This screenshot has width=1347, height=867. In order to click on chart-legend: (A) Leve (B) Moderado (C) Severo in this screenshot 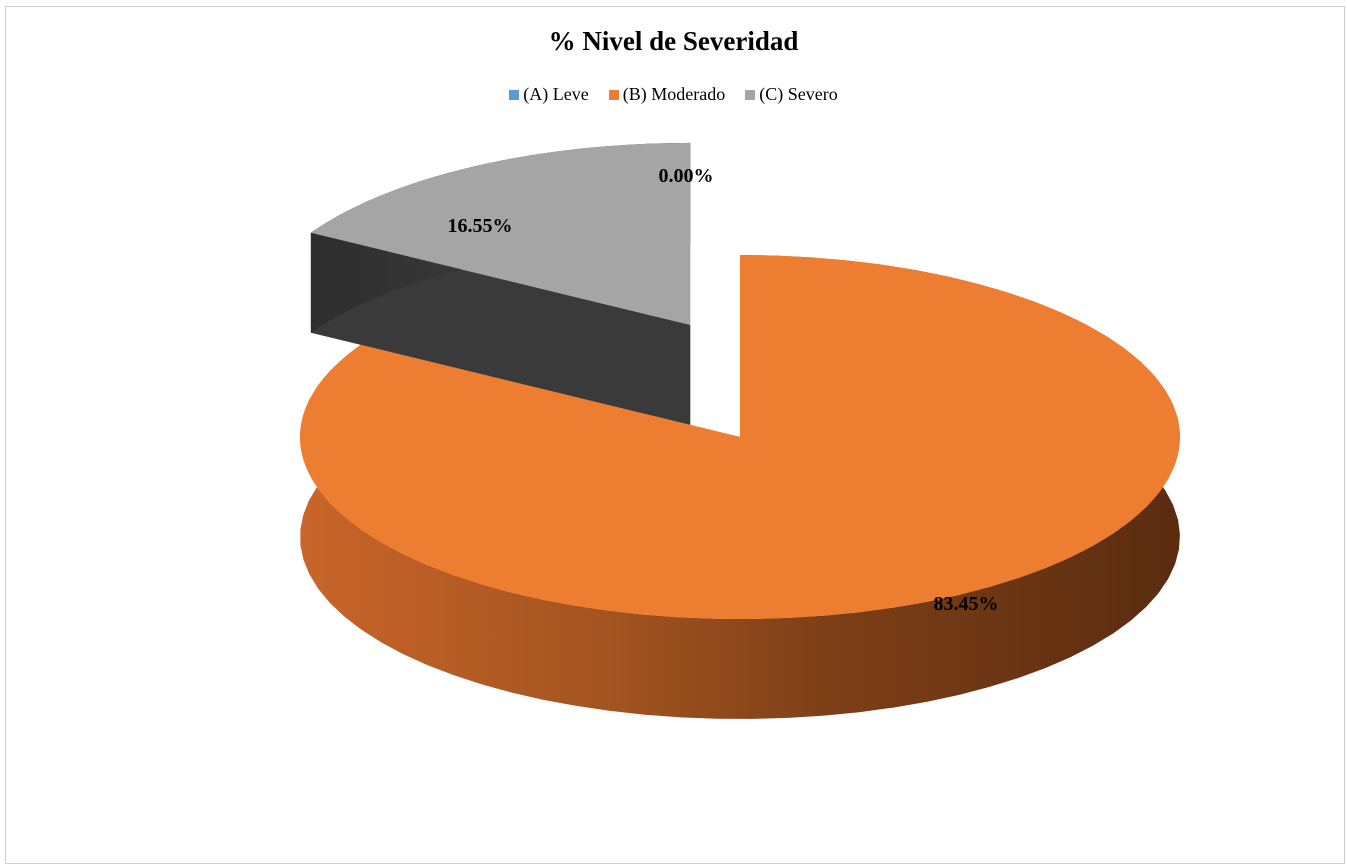, I will do `click(673, 94)`.